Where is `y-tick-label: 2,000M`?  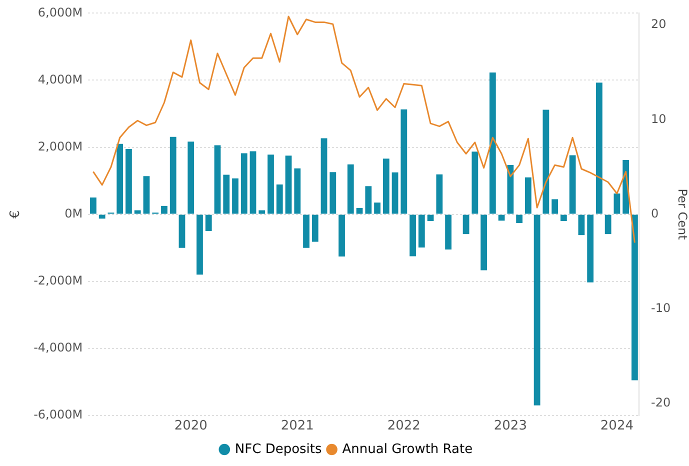
y-tick-label: 2,000M is located at coordinates (60, 146).